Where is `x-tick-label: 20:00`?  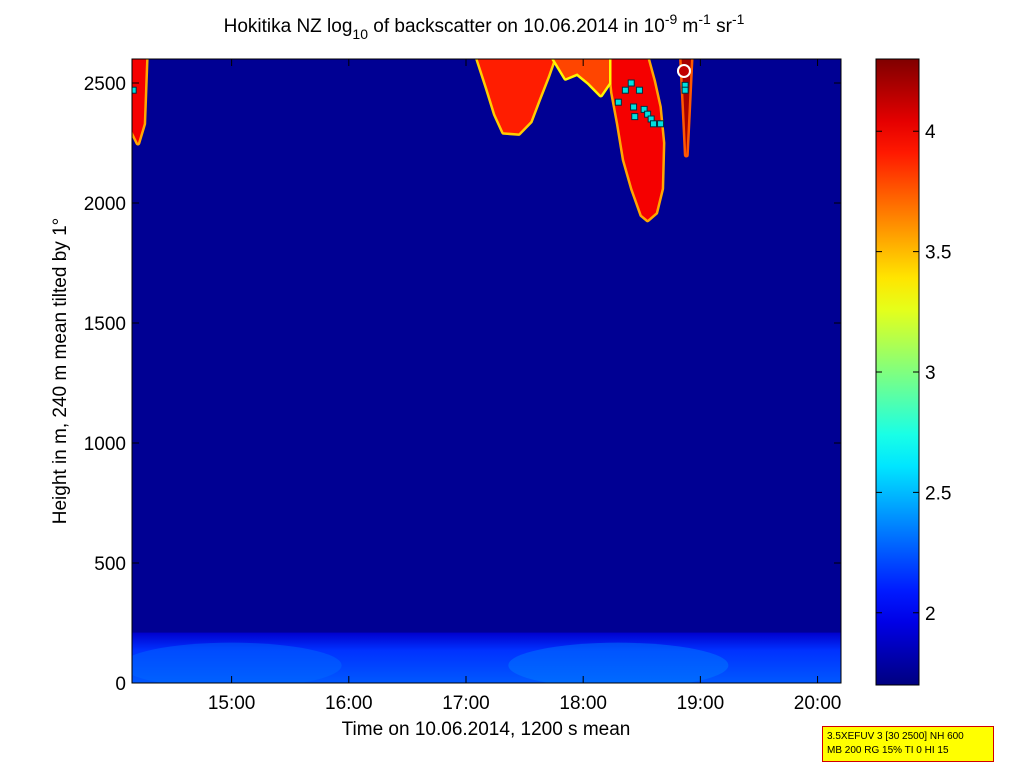
x-tick-label: 20:00 is located at coordinates (818, 703).